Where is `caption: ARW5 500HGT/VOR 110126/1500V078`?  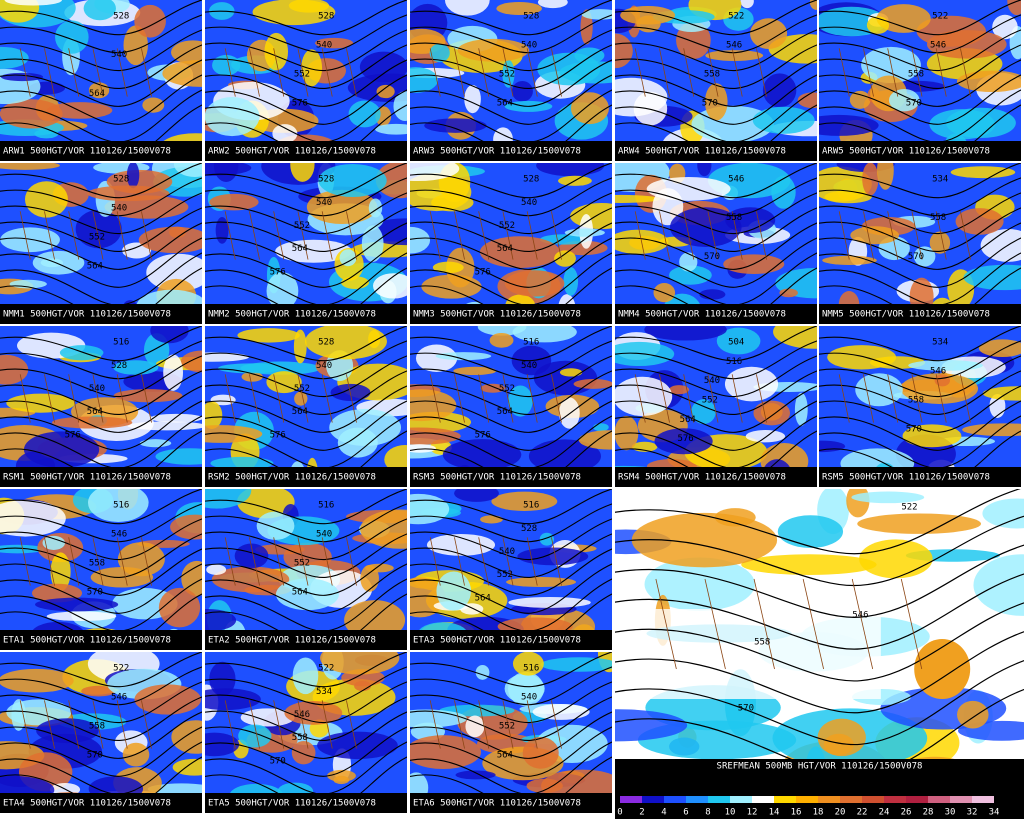 caption: ARW5 500HGT/VOR 110126/1500V078 is located at coordinates (906, 152).